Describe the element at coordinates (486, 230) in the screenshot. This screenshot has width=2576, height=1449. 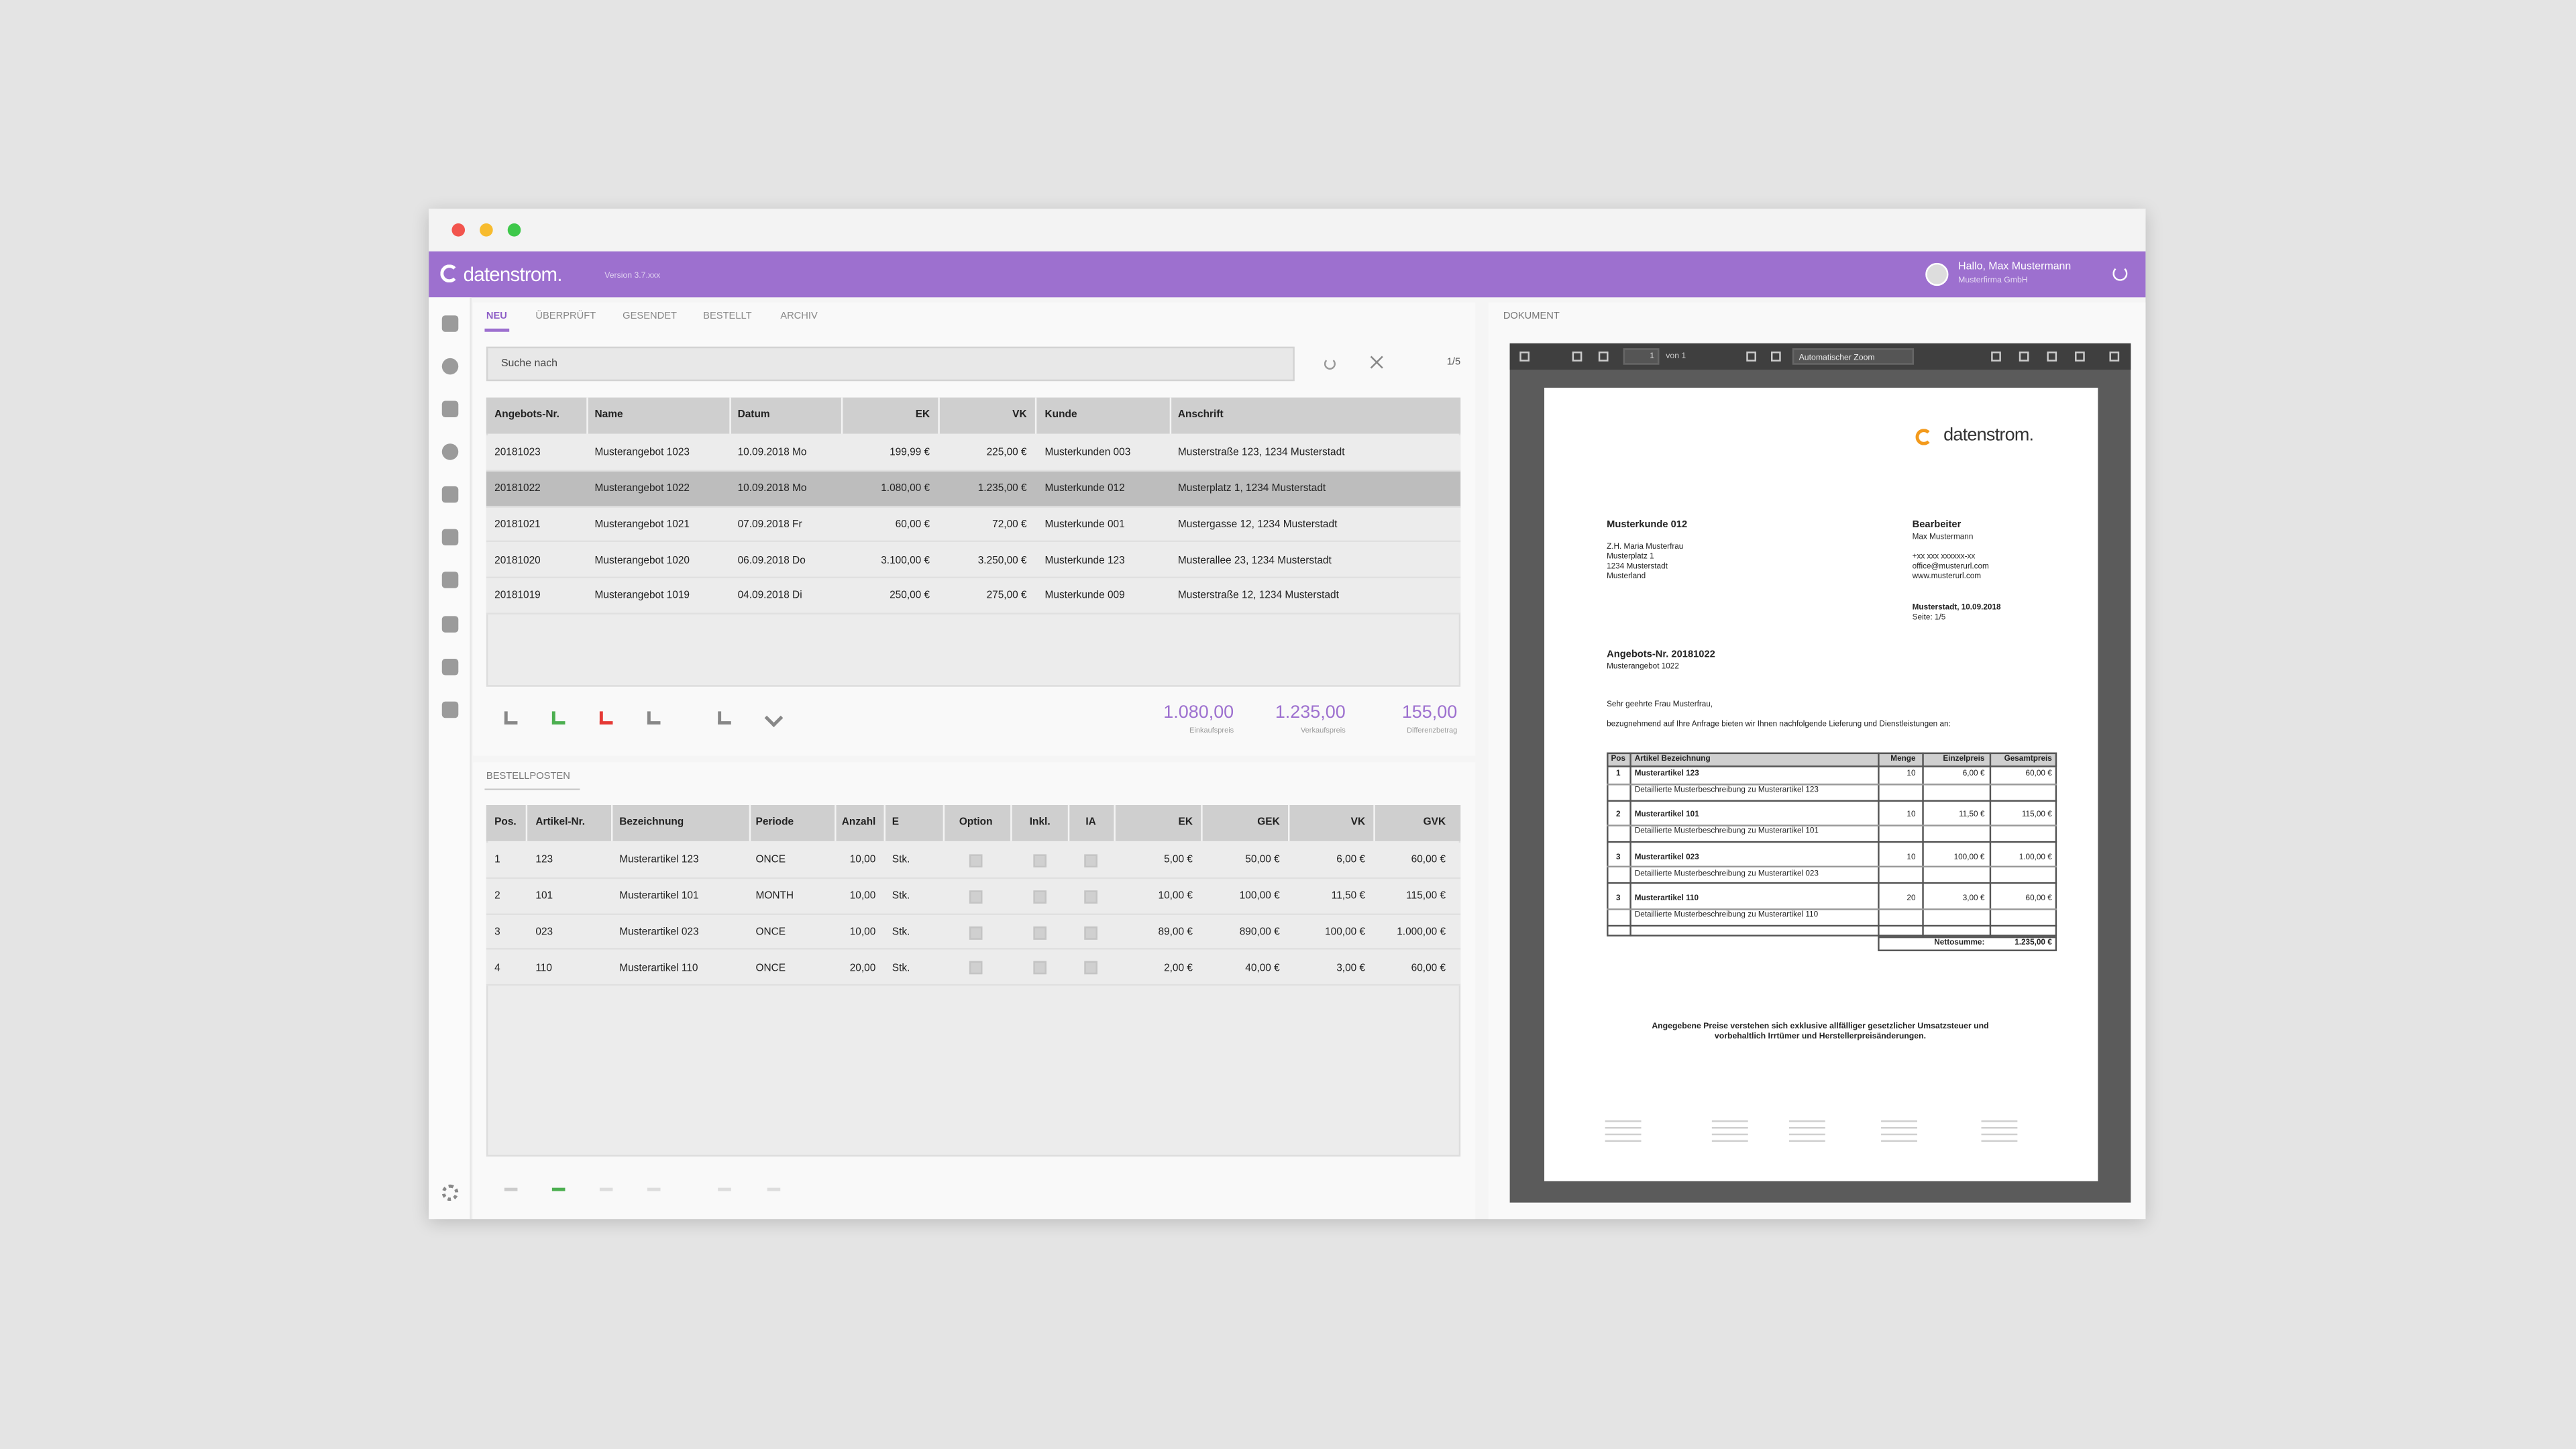
I see `minimize-button` at that location.